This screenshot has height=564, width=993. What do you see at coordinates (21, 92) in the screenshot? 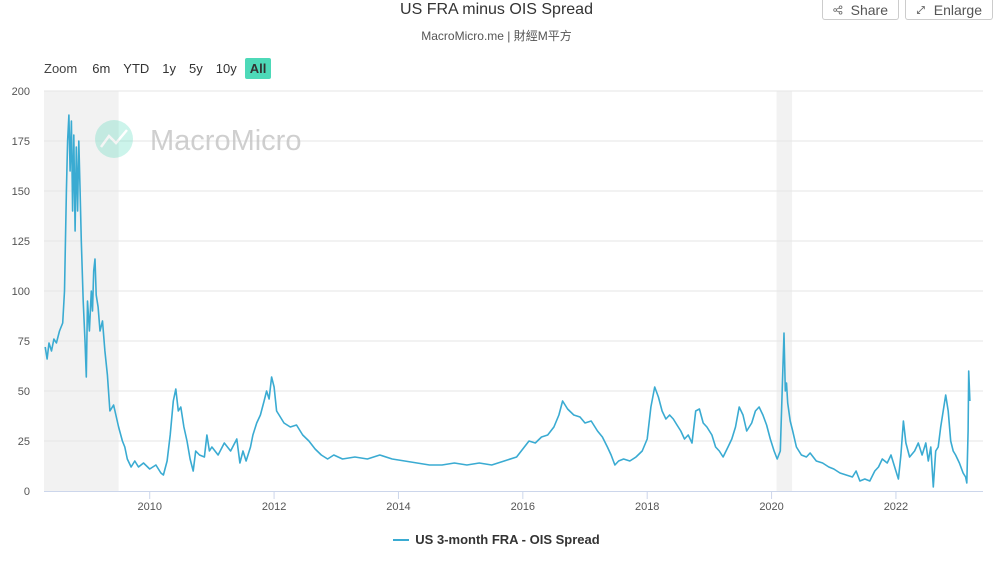
I see `y-tick-label-200: 200` at bounding box center [21, 92].